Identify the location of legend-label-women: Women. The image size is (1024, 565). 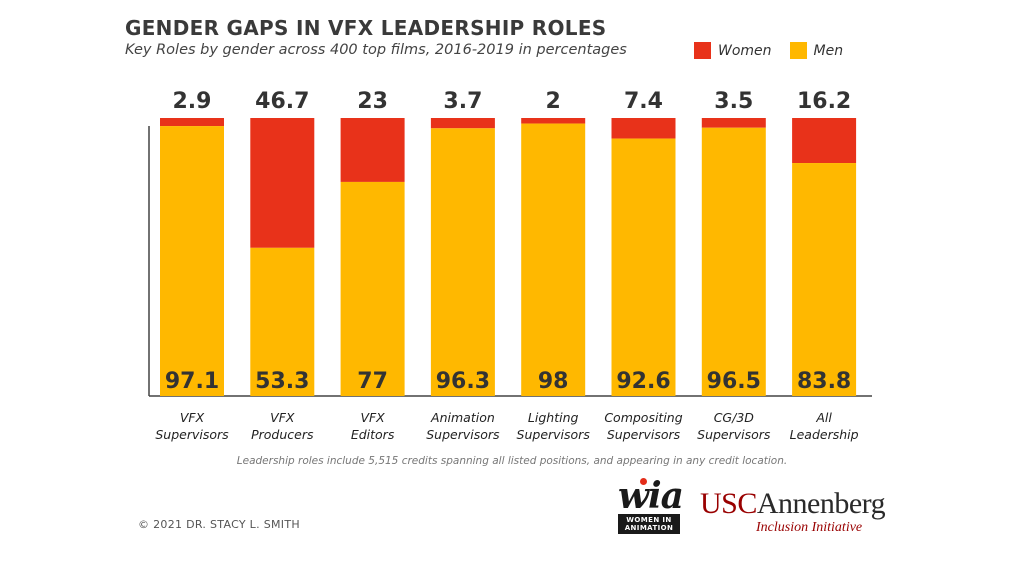
(745, 50).